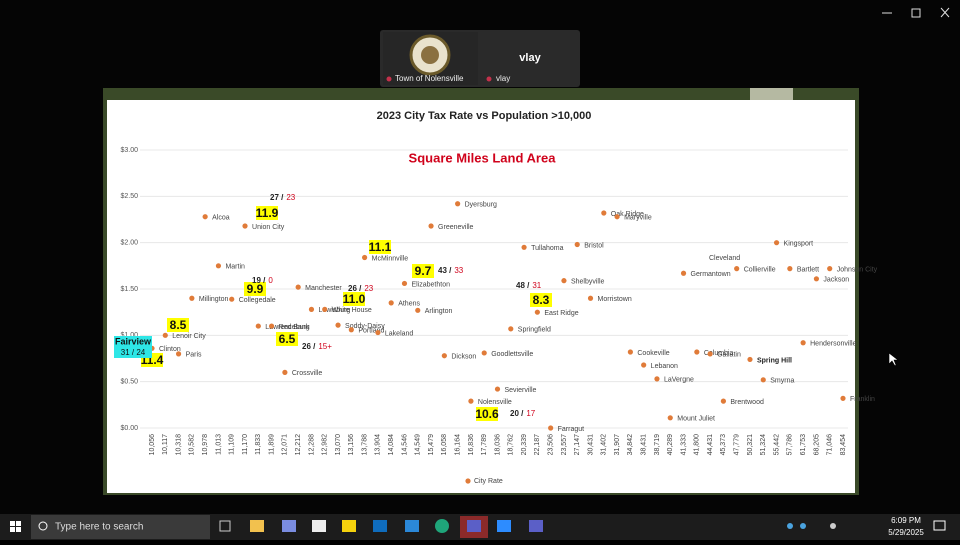 Image resolution: width=960 pixels, height=545 pixels. Describe the element at coordinates (530, 413) in the screenshot. I see `rank-total: 17` at that location.